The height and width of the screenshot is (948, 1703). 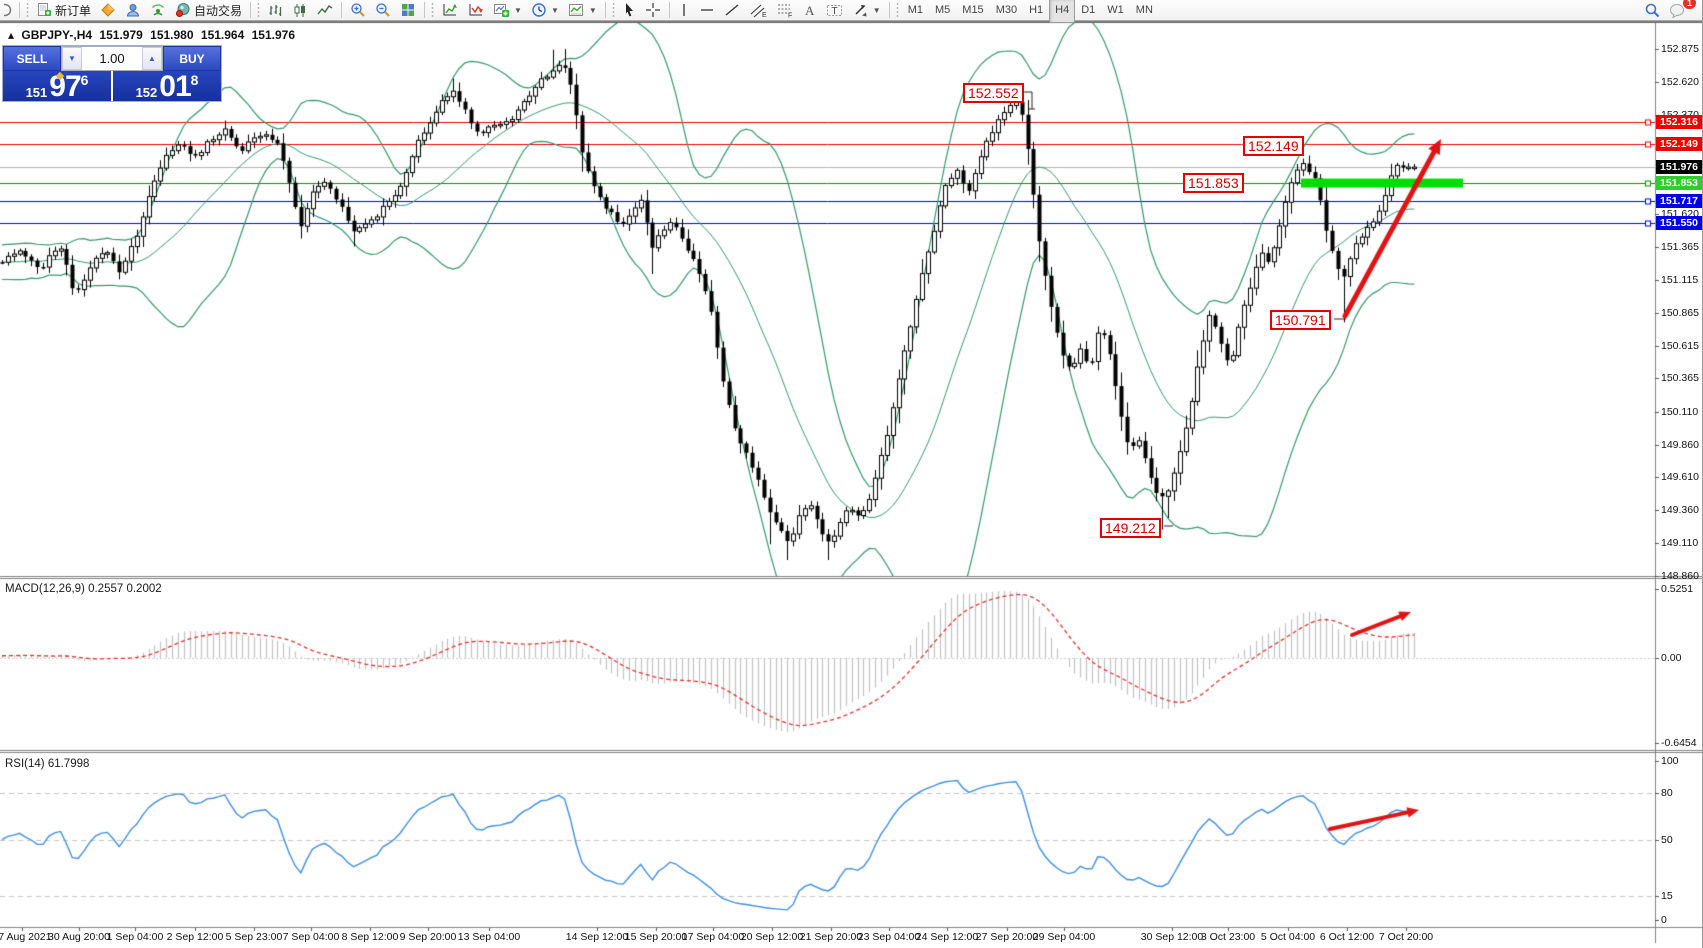 I want to click on zoom-out-icon, so click(x=383, y=10).